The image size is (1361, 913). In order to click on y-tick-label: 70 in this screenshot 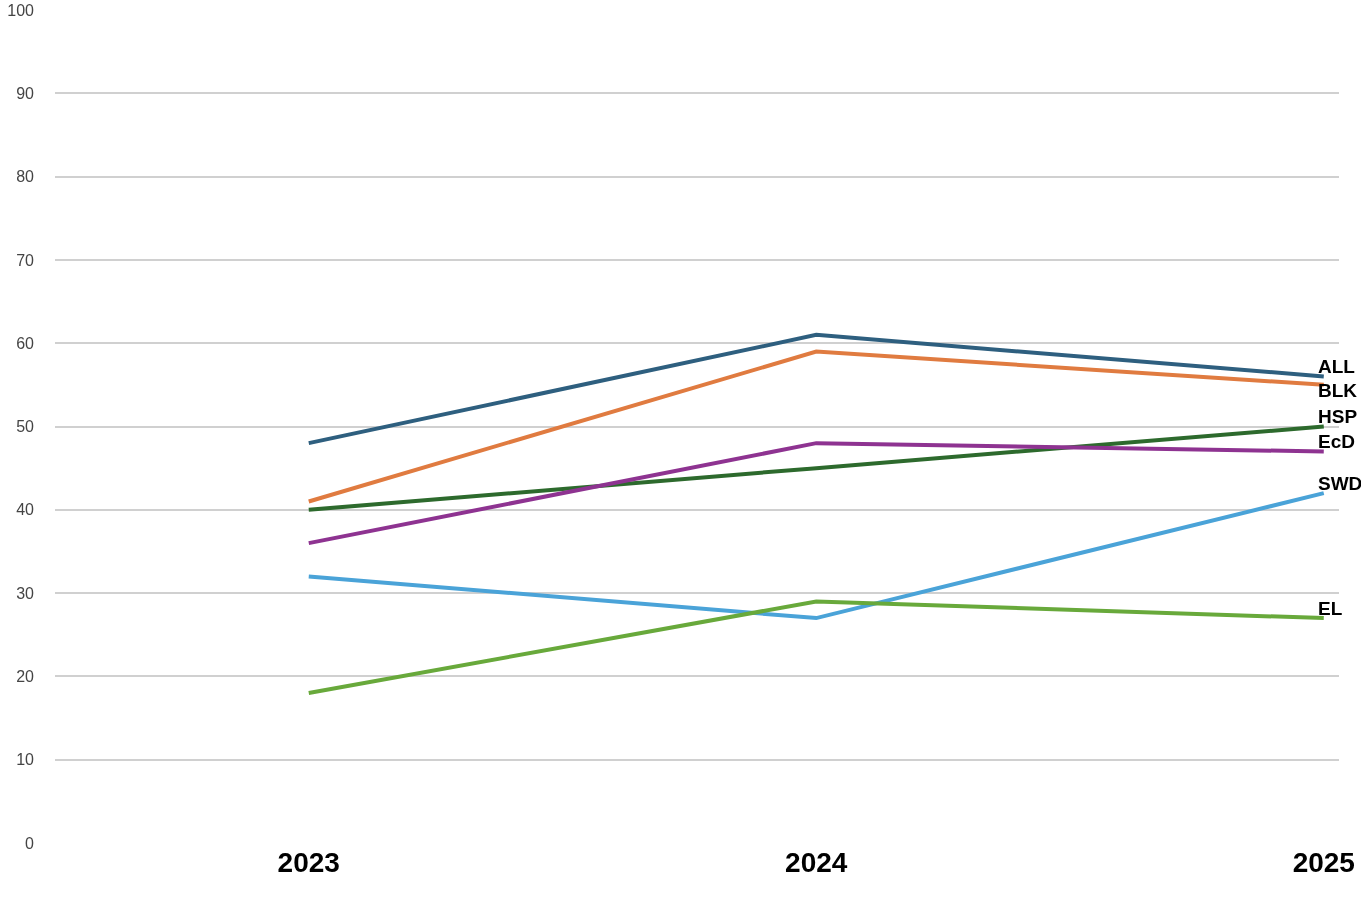, I will do `click(25, 260)`.